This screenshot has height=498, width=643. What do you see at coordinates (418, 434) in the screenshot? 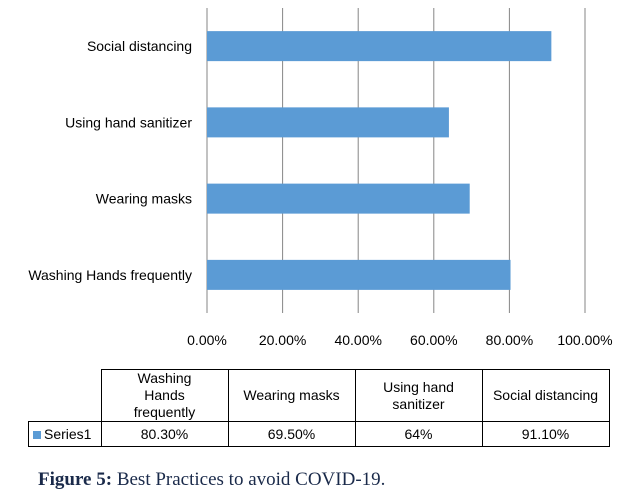
I see `data-table-value: 64%` at bounding box center [418, 434].